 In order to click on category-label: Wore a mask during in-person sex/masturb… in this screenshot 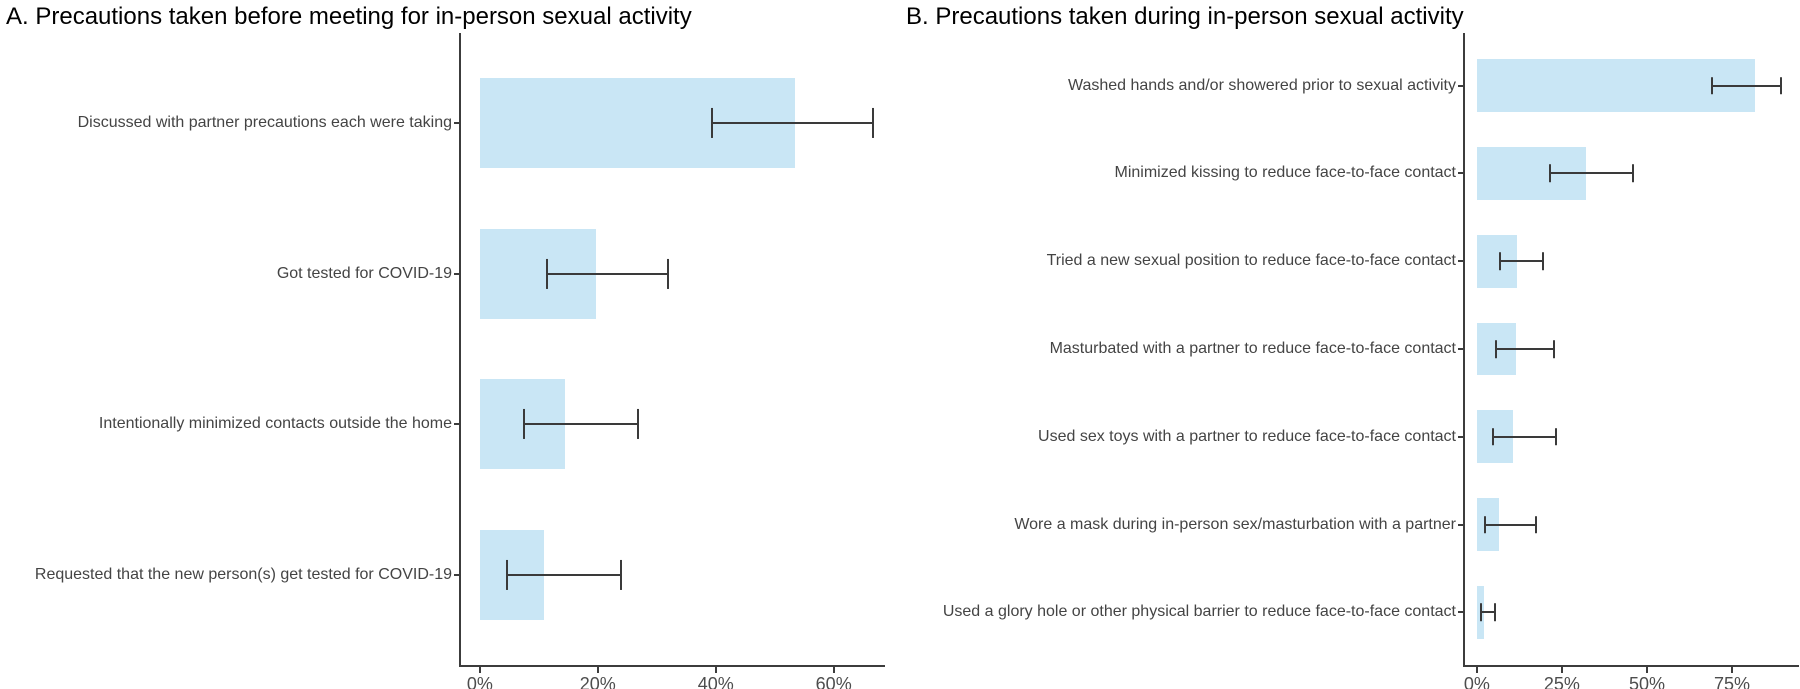, I will do `click(1235, 524)`.